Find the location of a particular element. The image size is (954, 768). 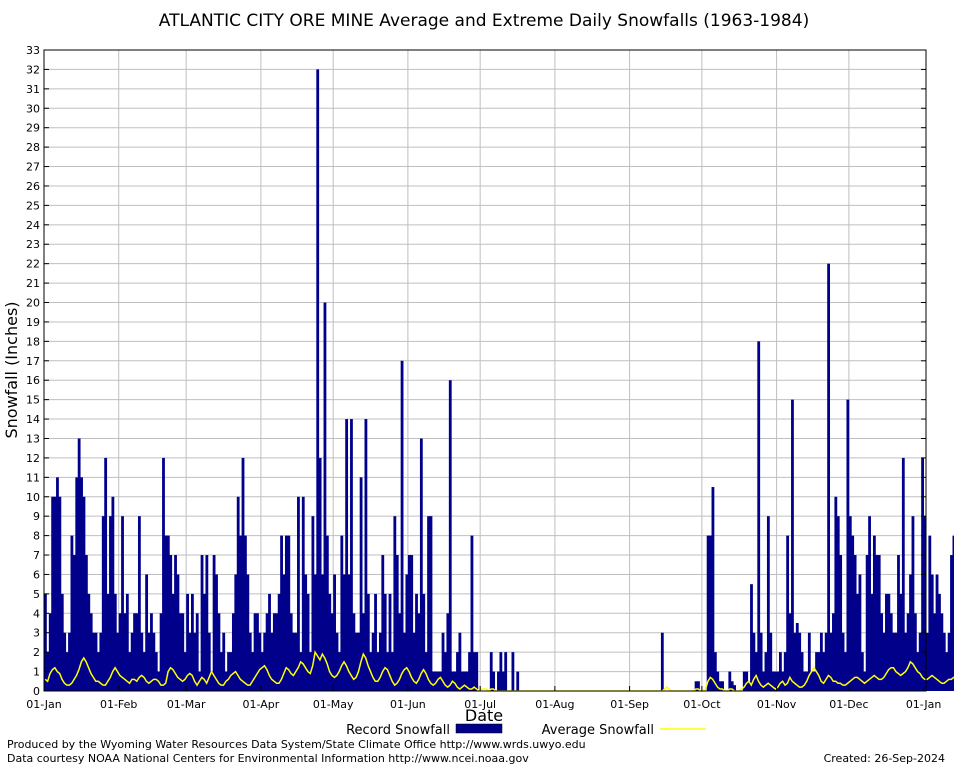

y-tick-label: 24 is located at coordinates (33, 225).